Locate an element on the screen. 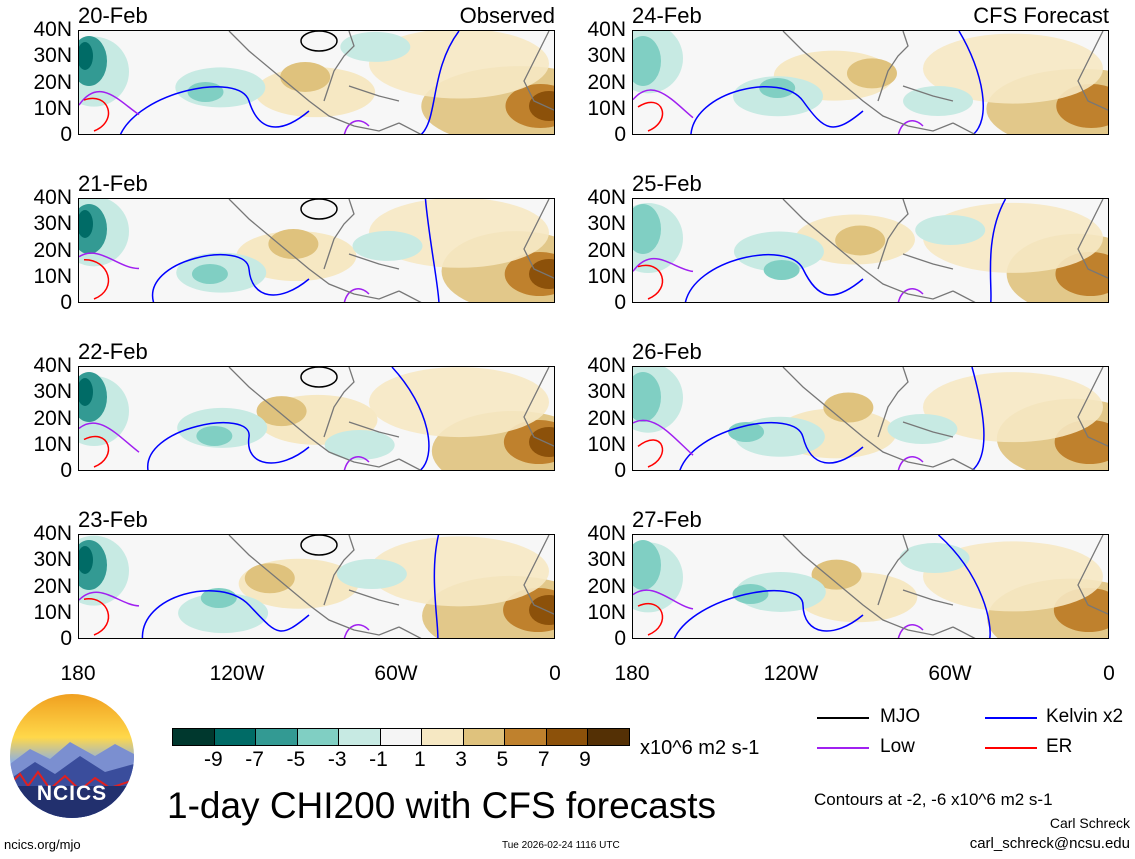 This screenshot has height=859, width=1135. colorbar-tick-label: 5 is located at coordinates (502, 759).